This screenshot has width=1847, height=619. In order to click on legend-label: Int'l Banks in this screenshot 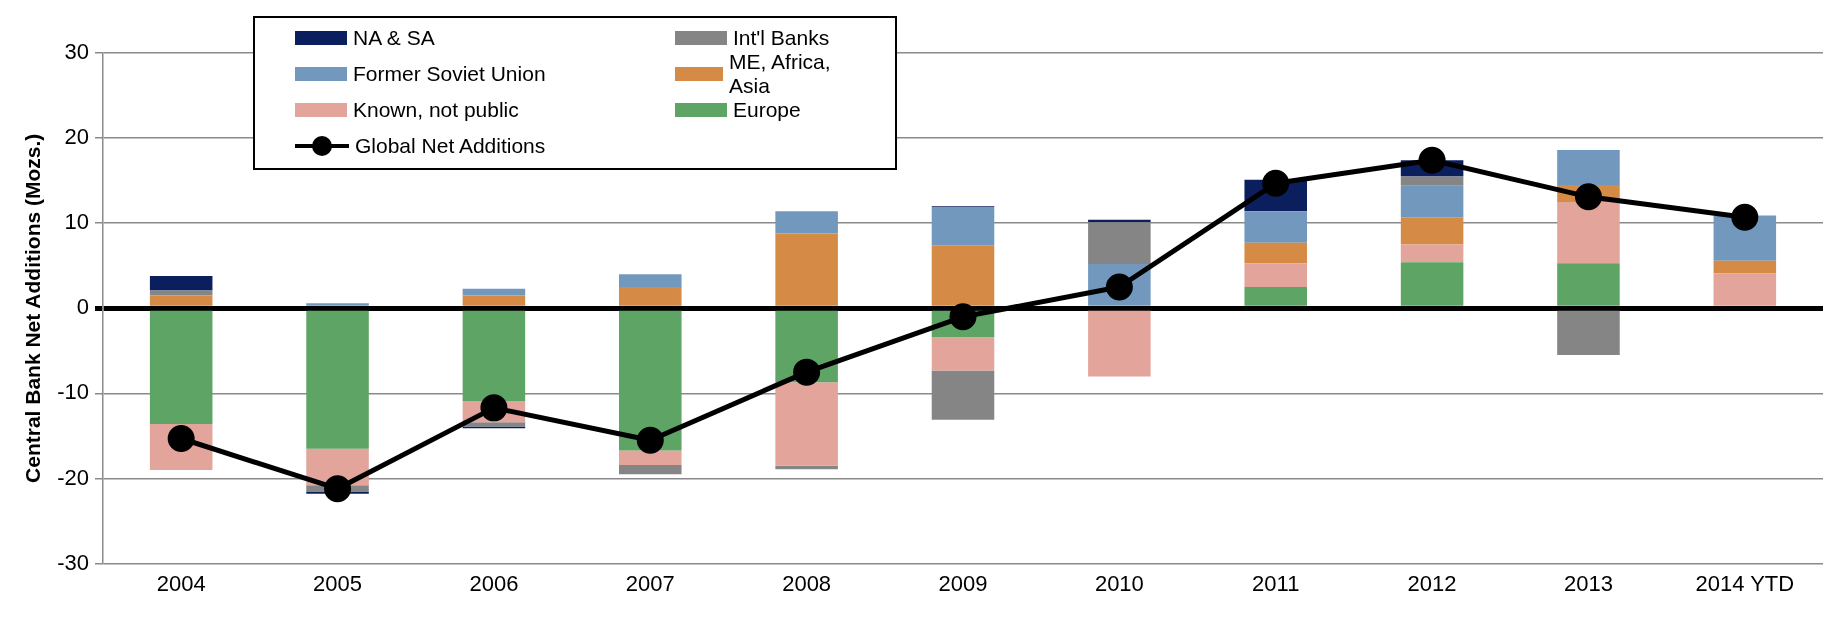, I will do `click(781, 38)`.